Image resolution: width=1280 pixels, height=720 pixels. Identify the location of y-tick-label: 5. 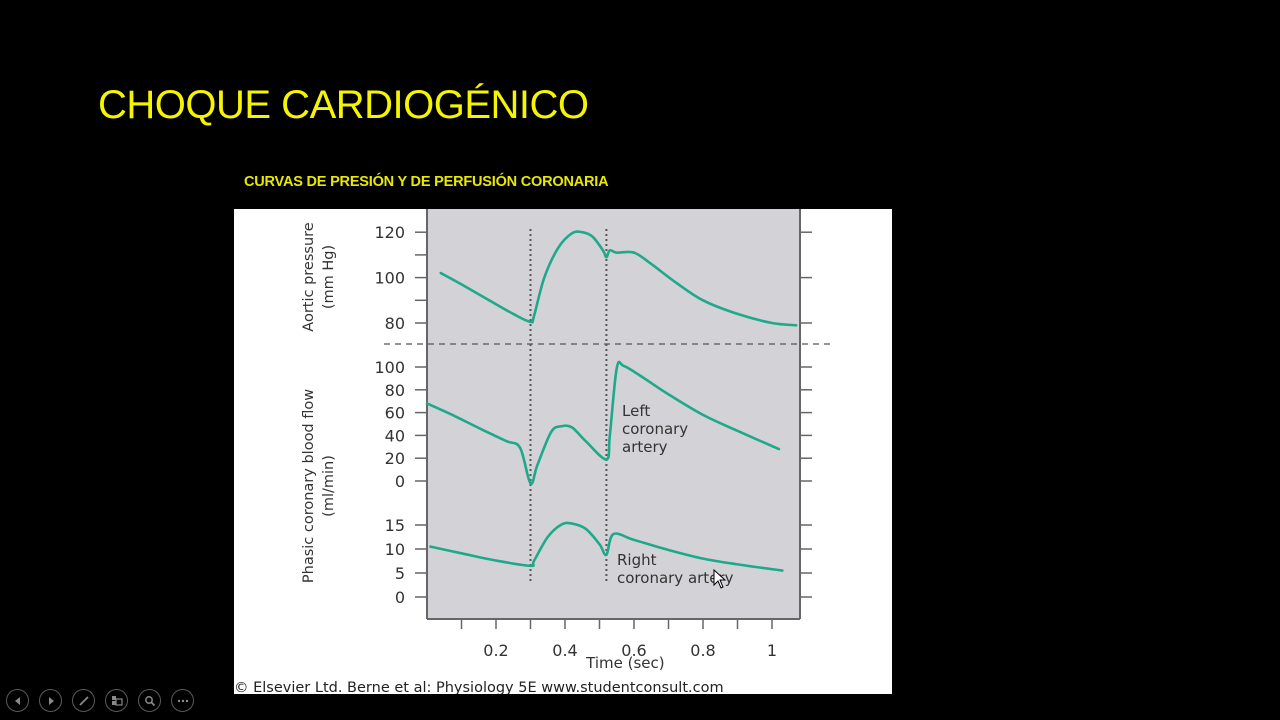
(400, 573).